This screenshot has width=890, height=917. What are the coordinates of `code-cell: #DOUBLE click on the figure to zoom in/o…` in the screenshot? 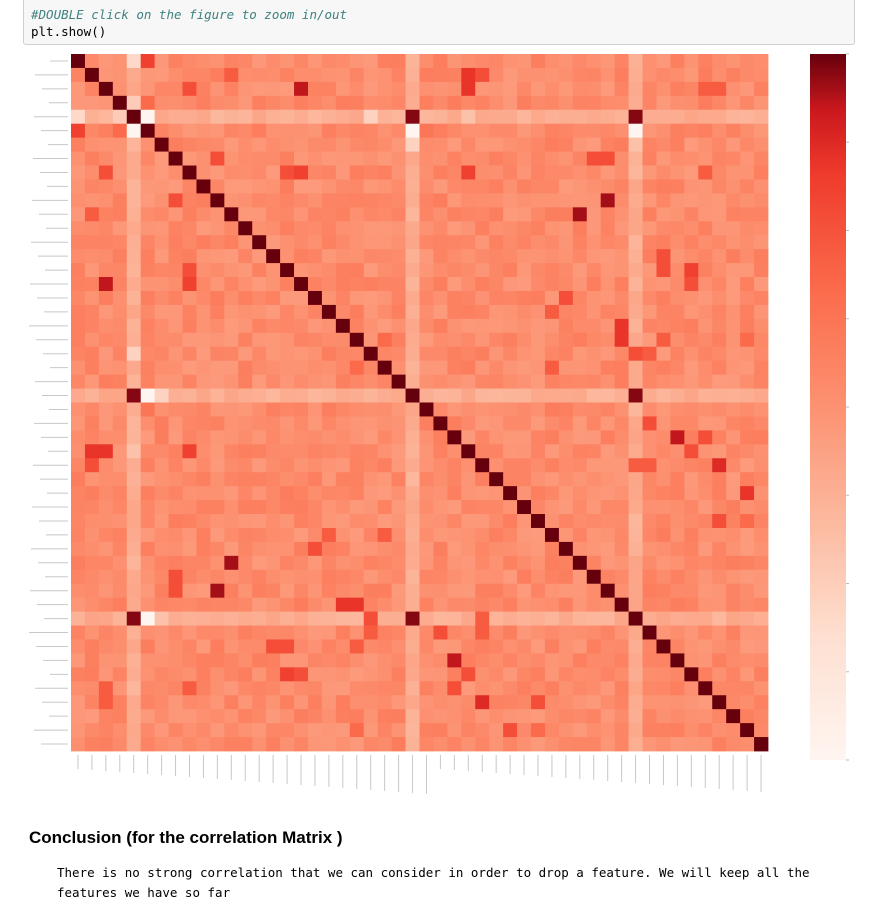 It's located at (439, 22).